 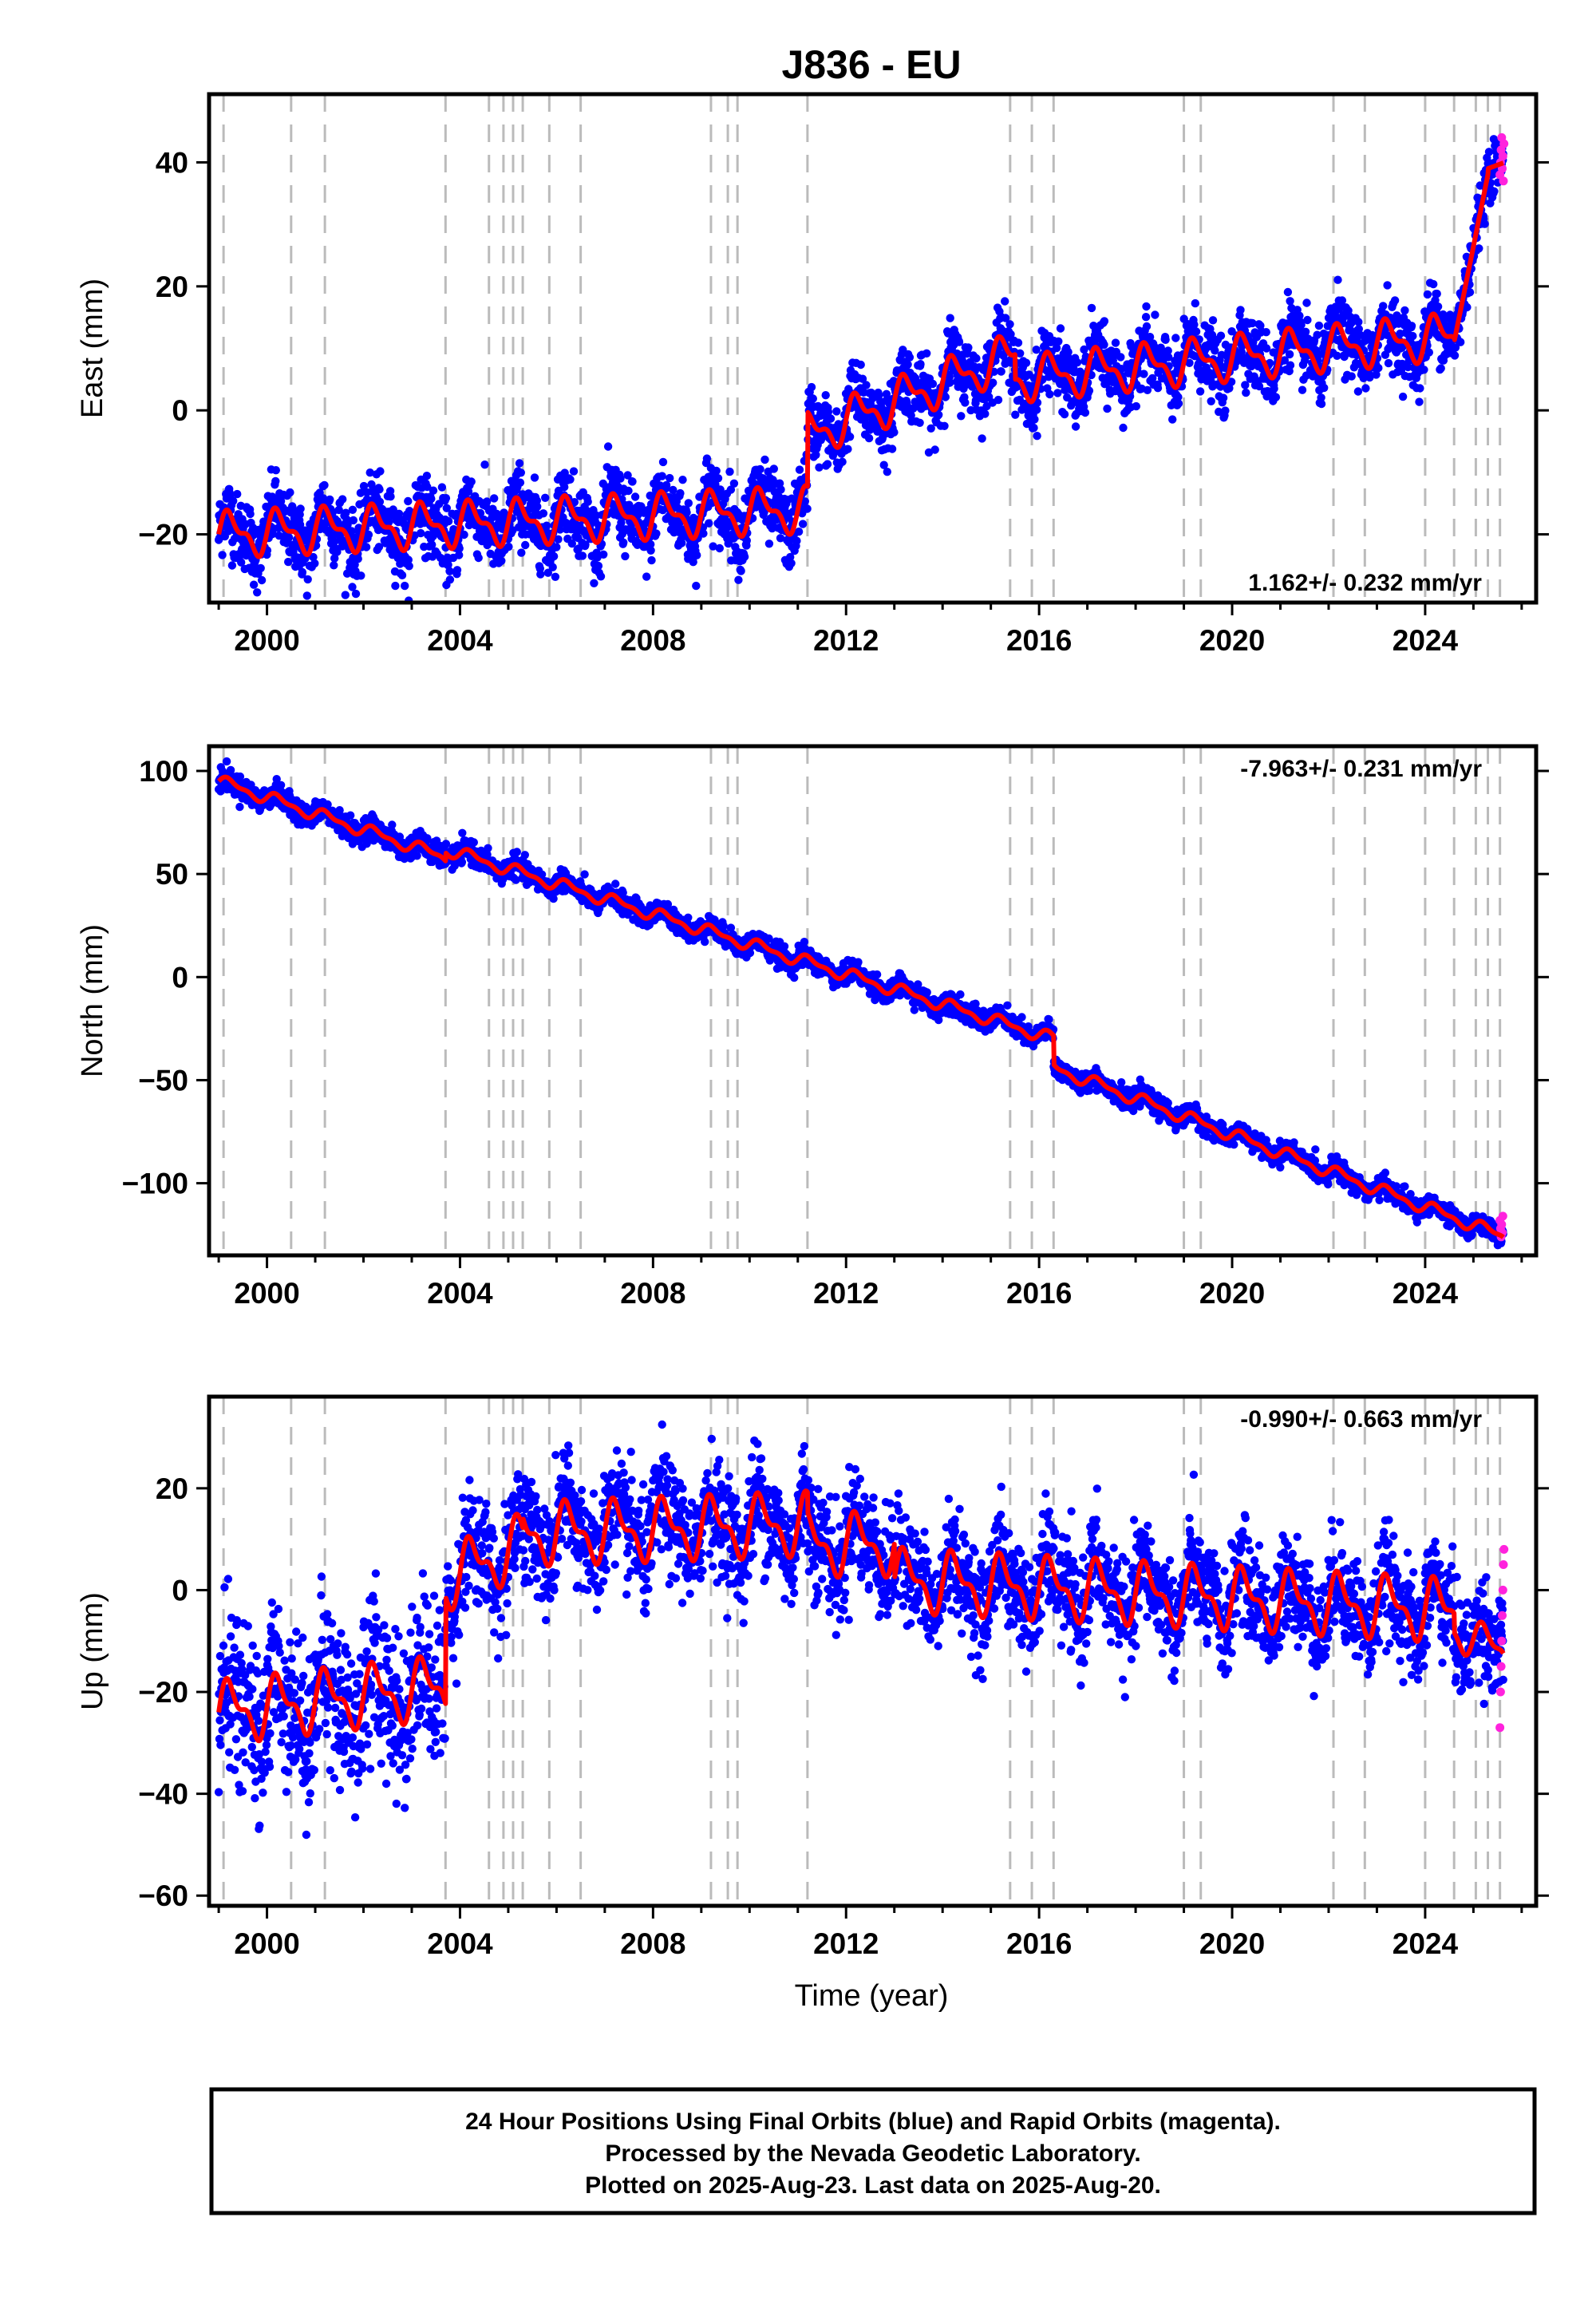 What do you see at coordinates (266, 640) in the screenshot?
I see `x-tick-label: 2000` at bounding box center [266, 640].